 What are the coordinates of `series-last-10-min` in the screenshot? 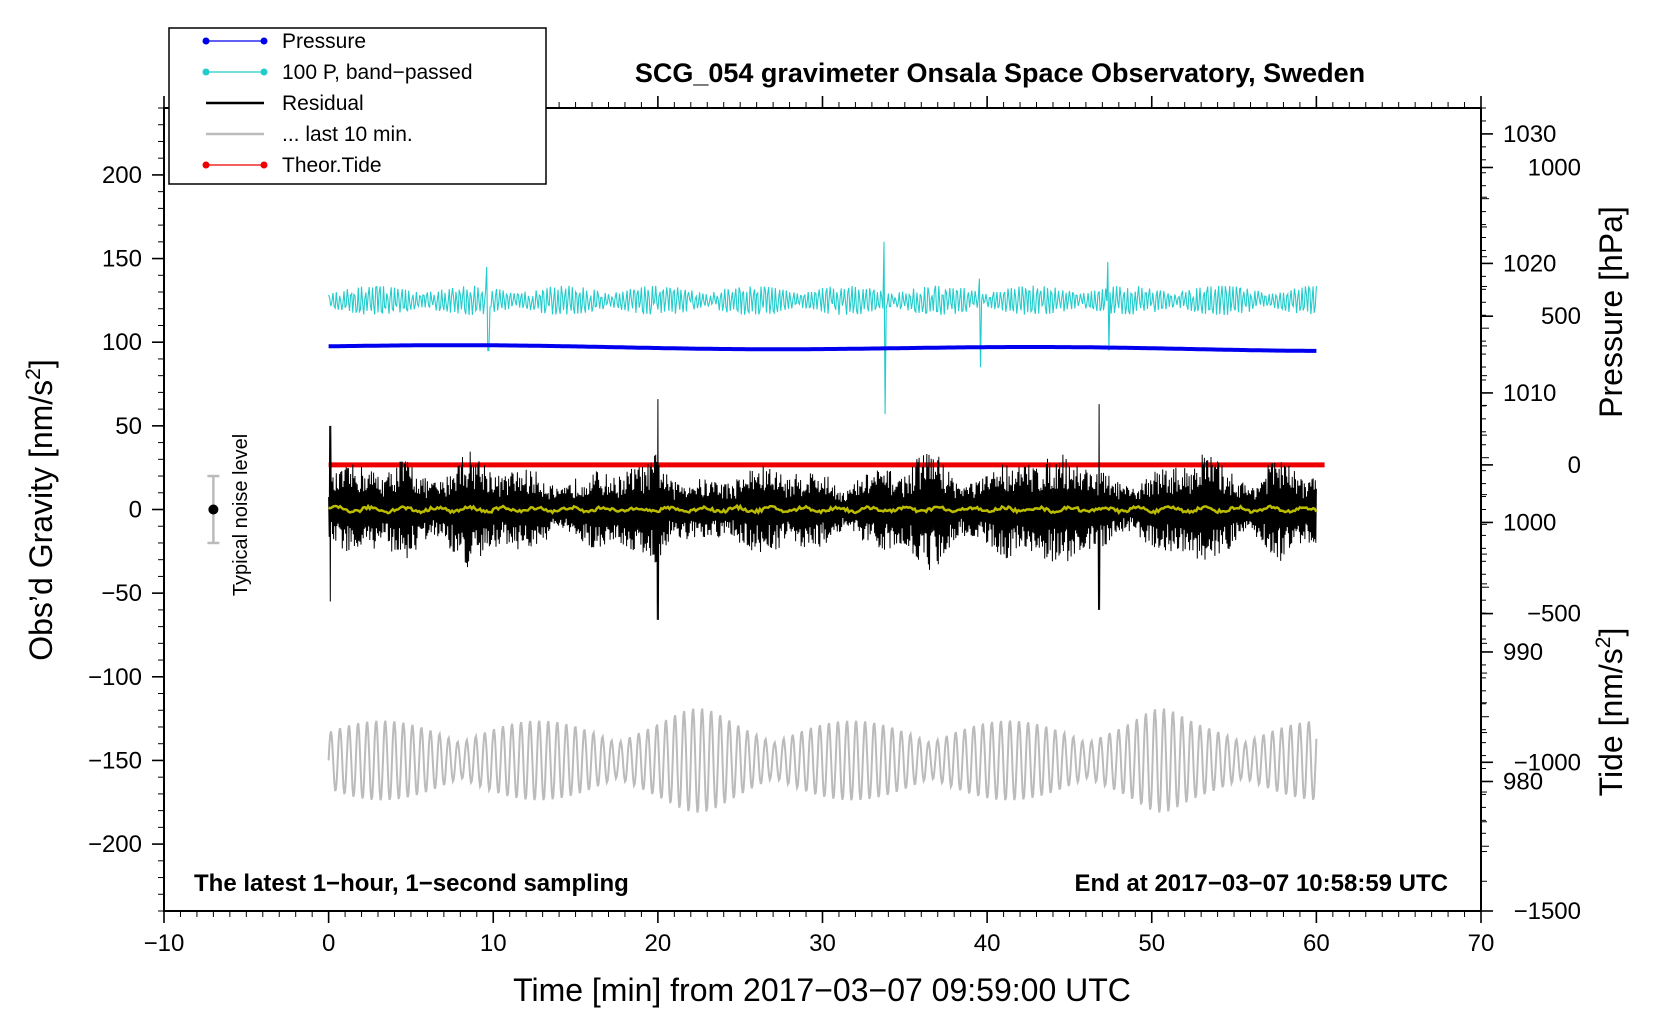 It's located at (822, 760).